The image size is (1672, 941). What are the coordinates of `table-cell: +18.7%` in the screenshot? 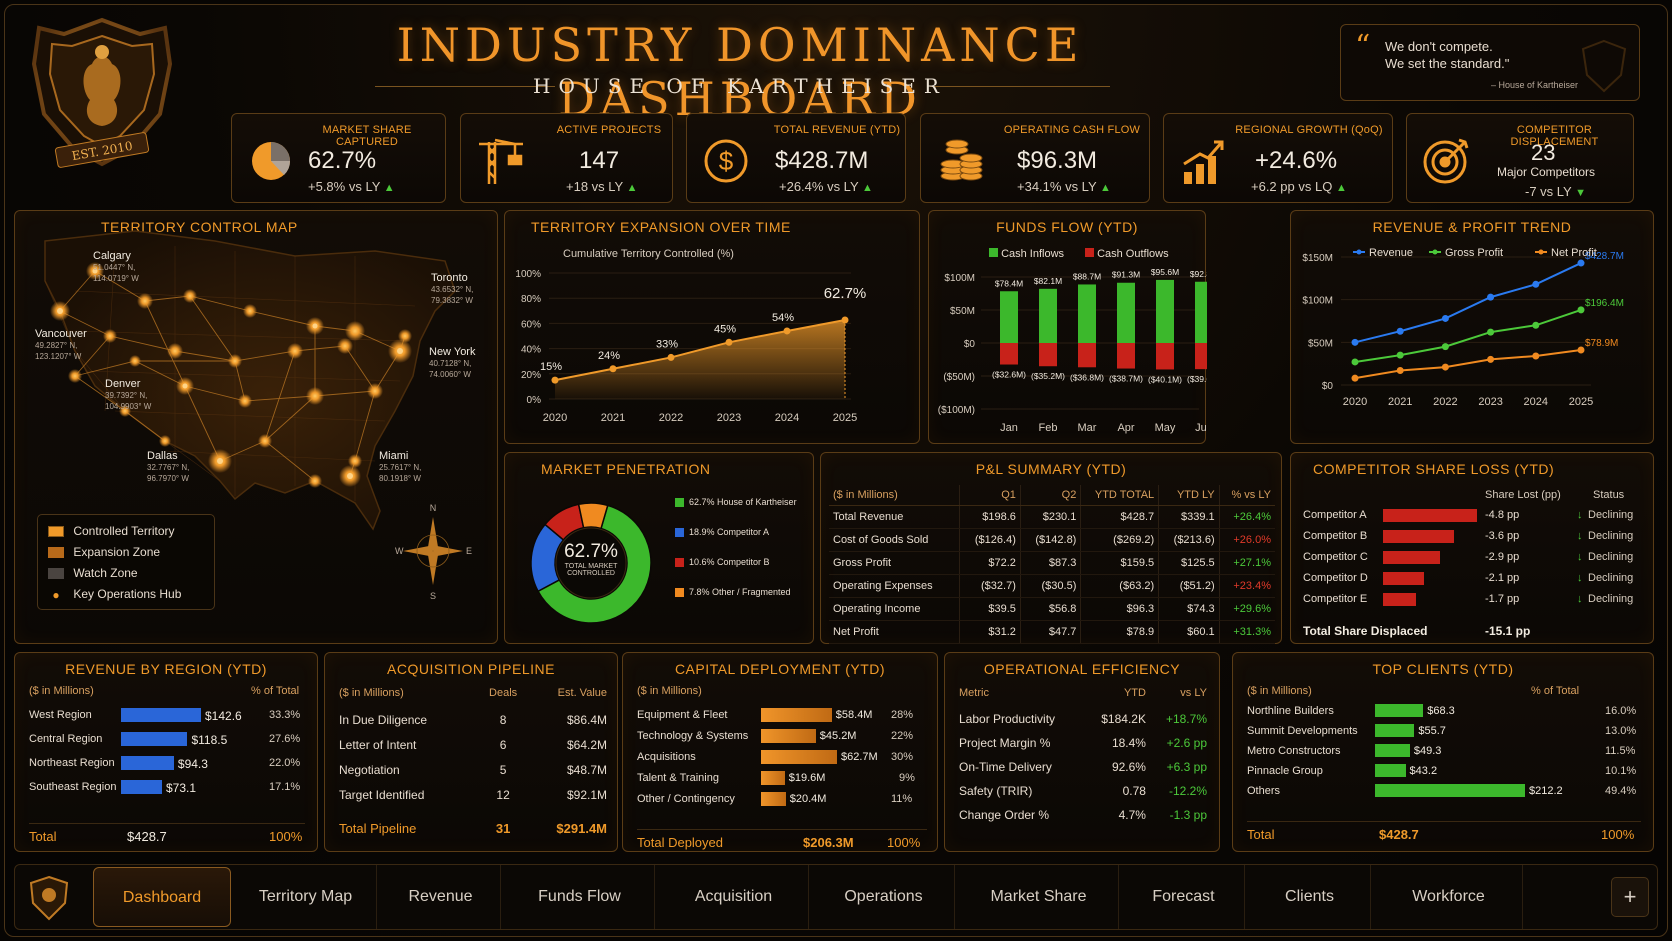 It's located at (1186, 719).